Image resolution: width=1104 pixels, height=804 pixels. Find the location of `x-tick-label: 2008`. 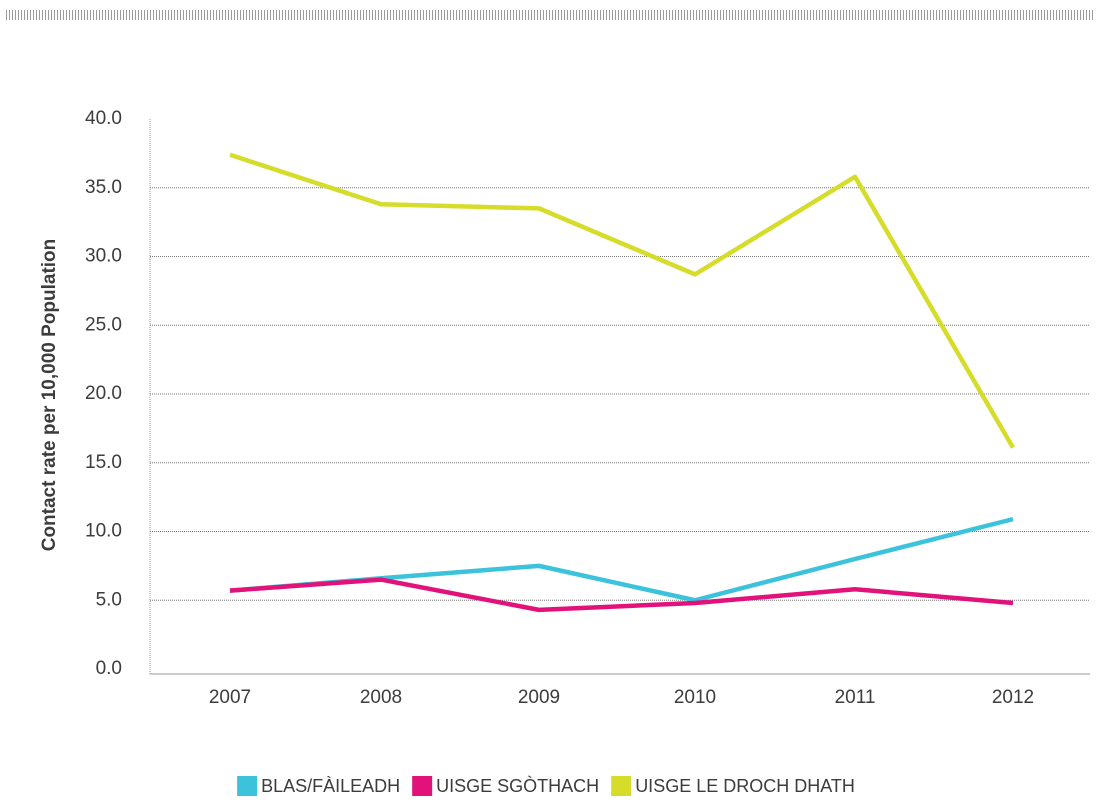

x-tick-label: 2008 is located at coordinates (381, 697).